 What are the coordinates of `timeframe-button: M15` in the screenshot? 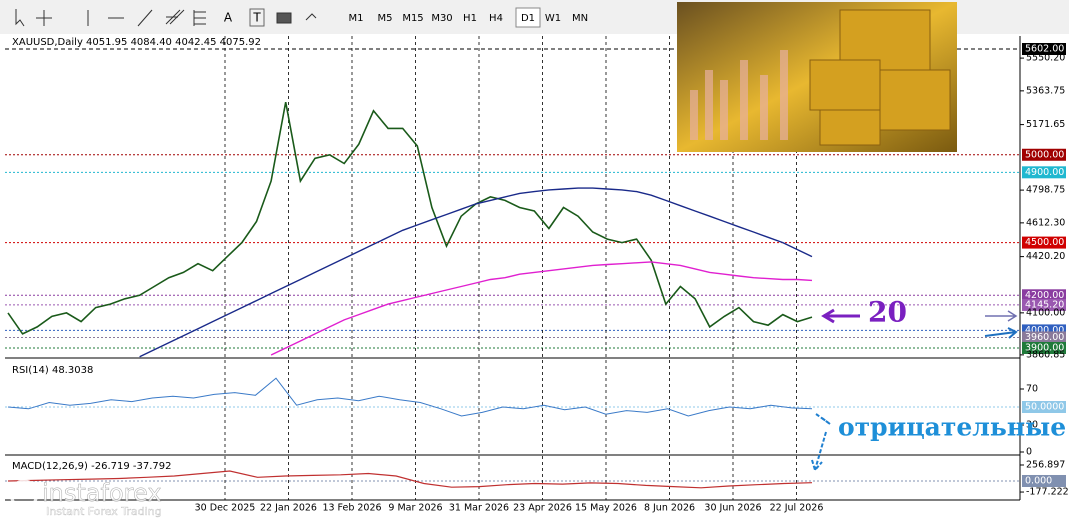 It's located at (412, 18).